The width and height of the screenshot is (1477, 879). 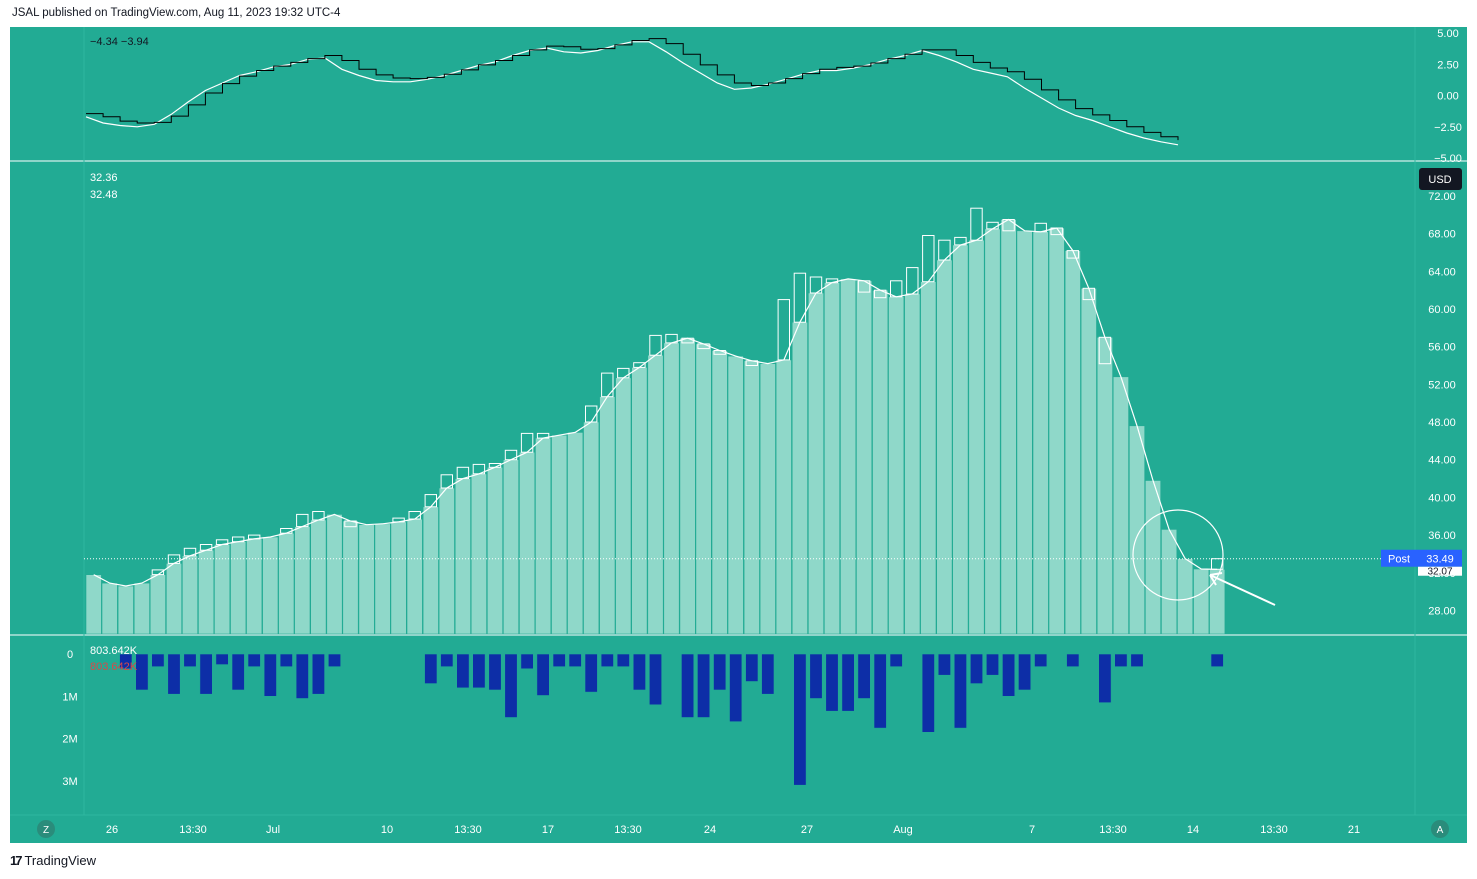 I want to click on post-value-tag, so click(x=1440, y=558).